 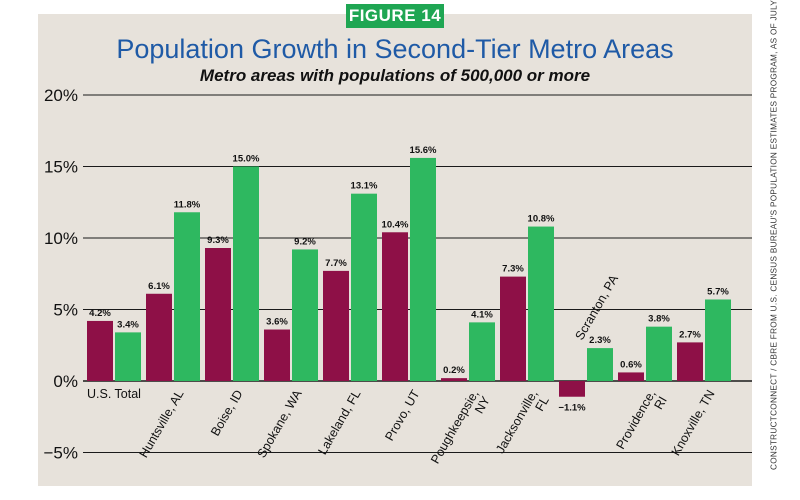 What do you see at coordinates (187, 204) in the screenshot?
I see `data-label: 11.8%` at bounding box center [187, 204].